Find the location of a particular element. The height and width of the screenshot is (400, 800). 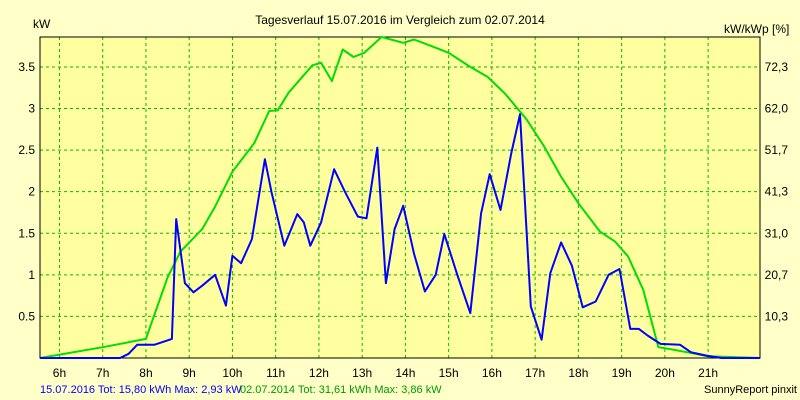

y-right-tick-label-0: 10,3 is located at coordinates (777, 316).